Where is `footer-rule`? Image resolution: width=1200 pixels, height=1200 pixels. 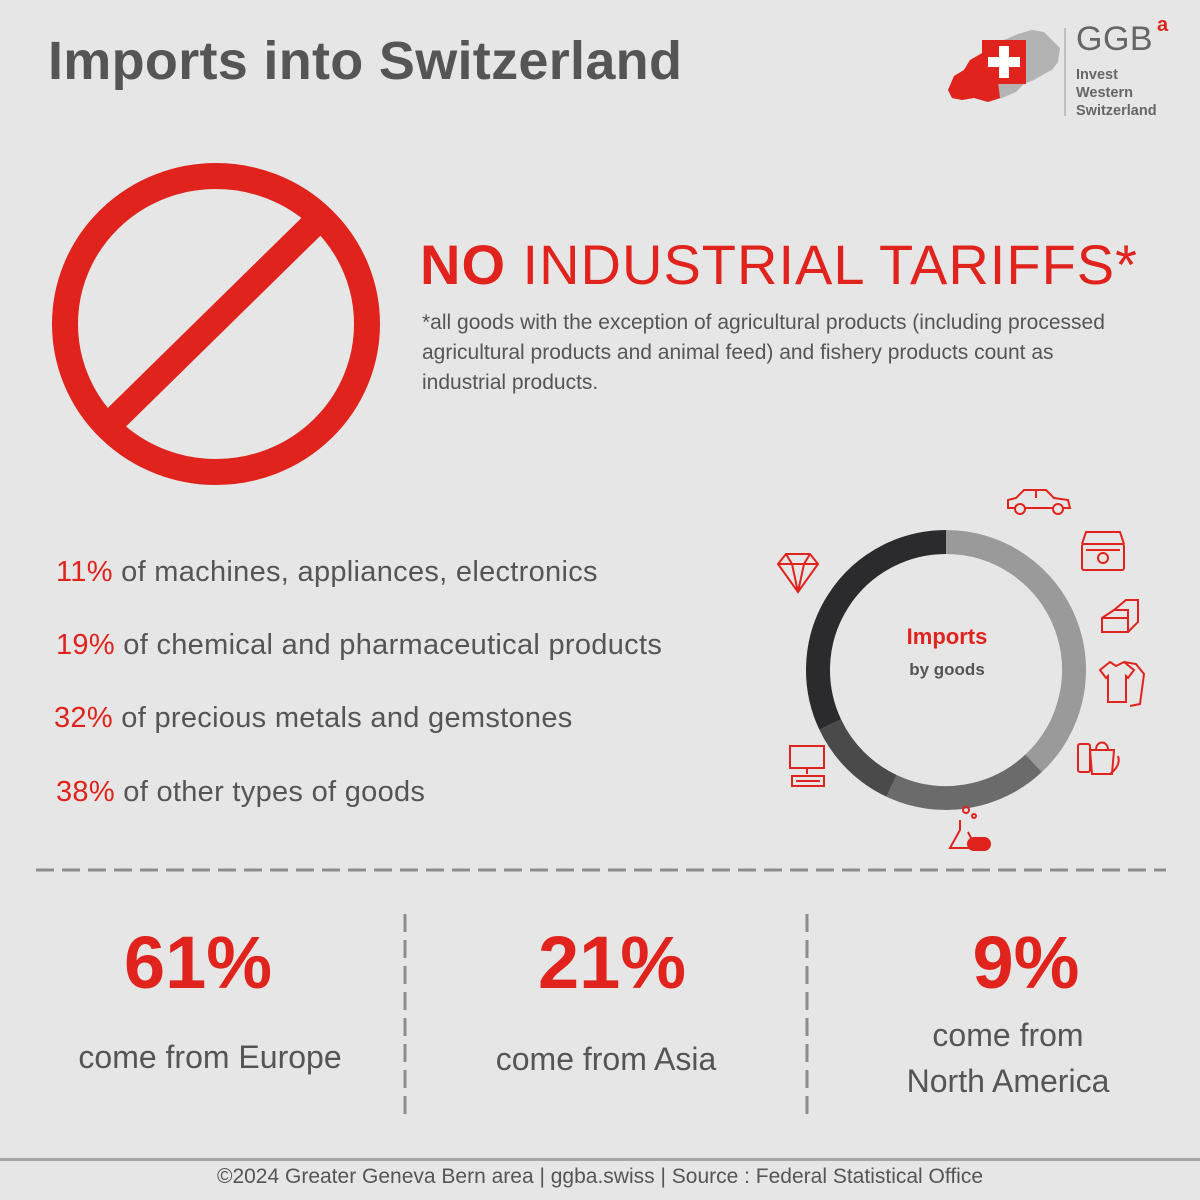 footer-rule is located at coordinates (600, 1159).